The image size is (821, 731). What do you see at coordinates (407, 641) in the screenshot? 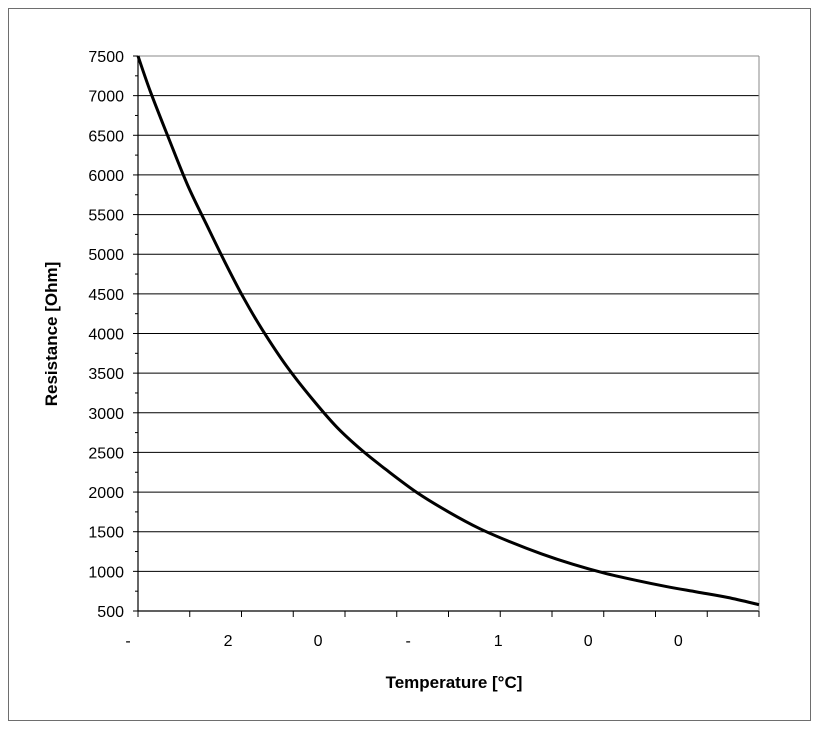
I see `x-tick-label-3: -` at bounding box center [407, 641].